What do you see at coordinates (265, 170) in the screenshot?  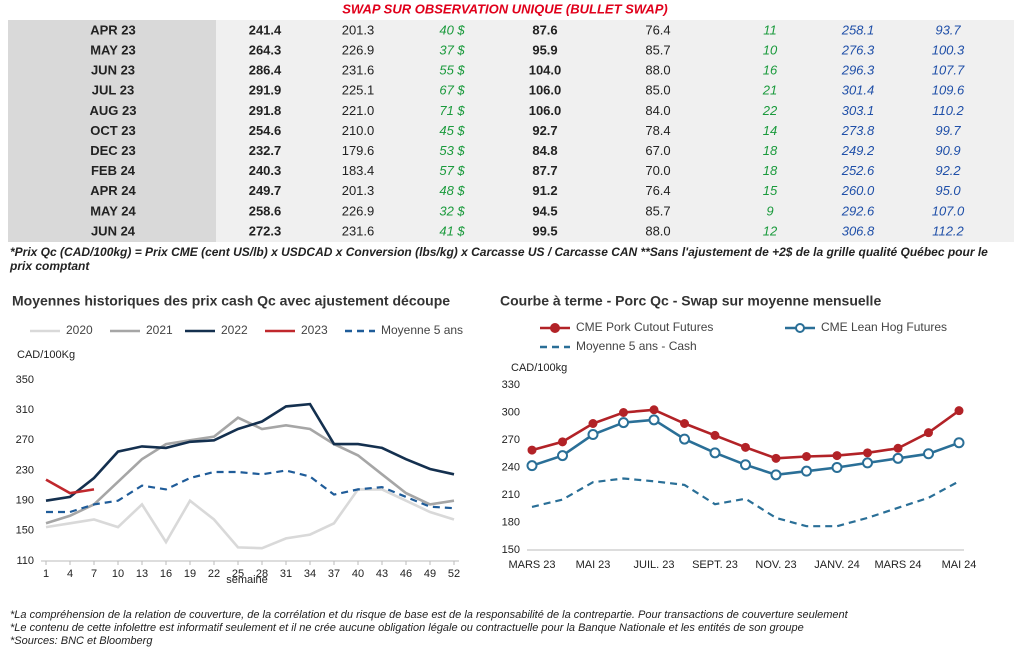 I see `table-cell: 240.3` at bounding box center [265, 170].